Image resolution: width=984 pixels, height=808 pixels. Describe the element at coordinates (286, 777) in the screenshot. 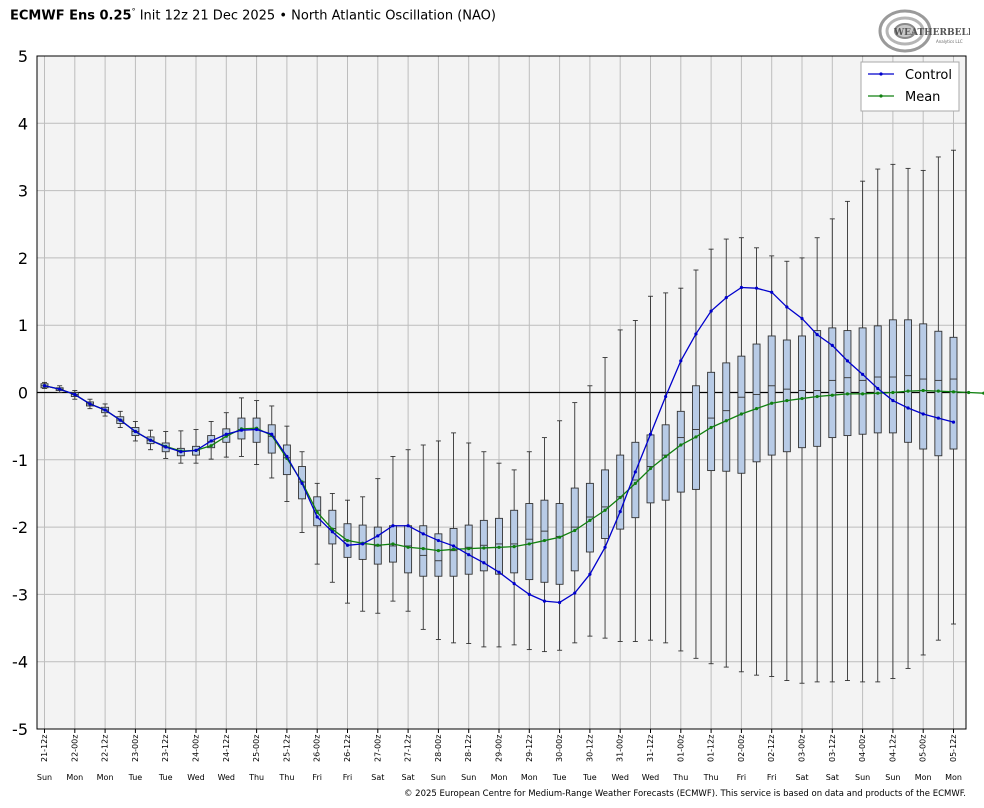

I see `x-day-label: Thu` at that location.